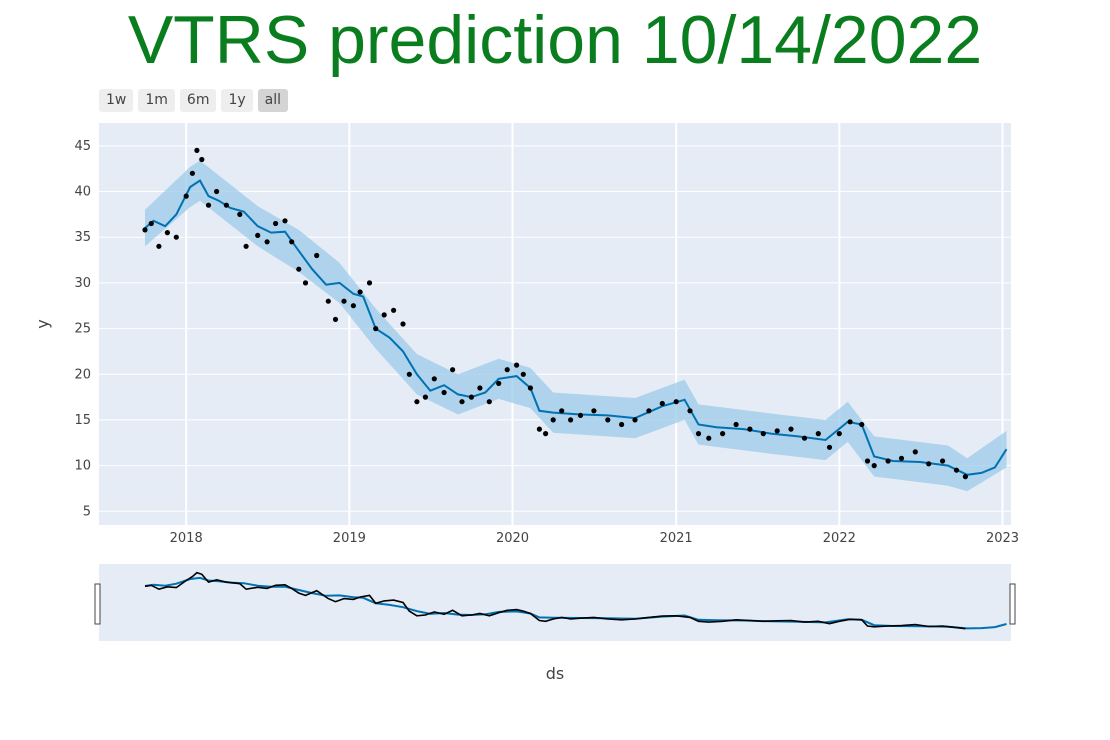  Describe the element at coordinates (237, 100) in the screenshot. I see `range-button-1y: 1y` at that location.